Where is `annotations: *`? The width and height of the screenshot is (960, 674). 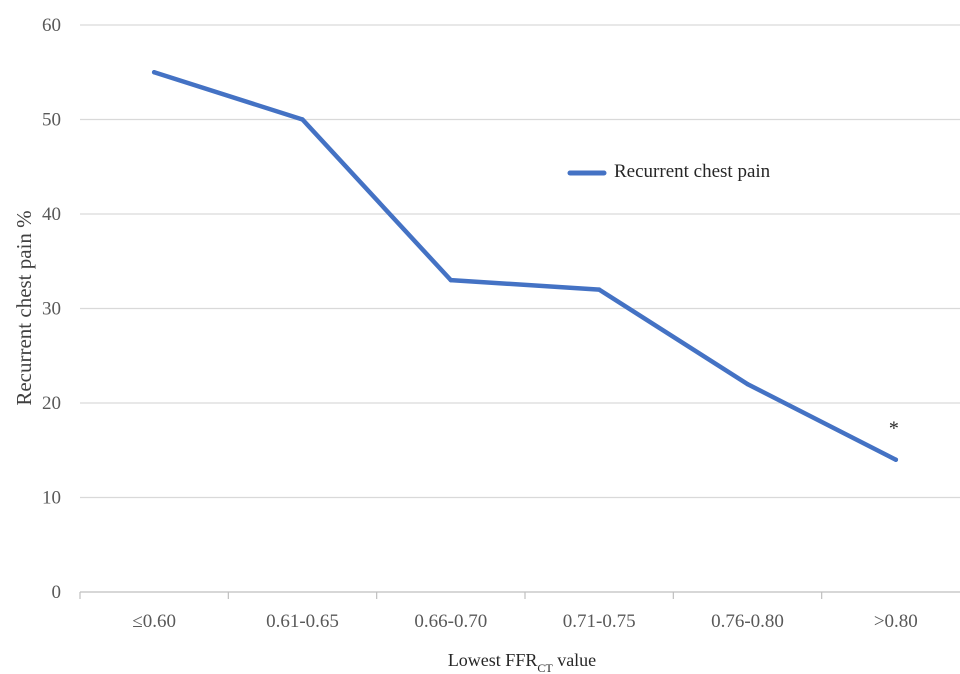
annotations: * is located at coordinates (894, 429).